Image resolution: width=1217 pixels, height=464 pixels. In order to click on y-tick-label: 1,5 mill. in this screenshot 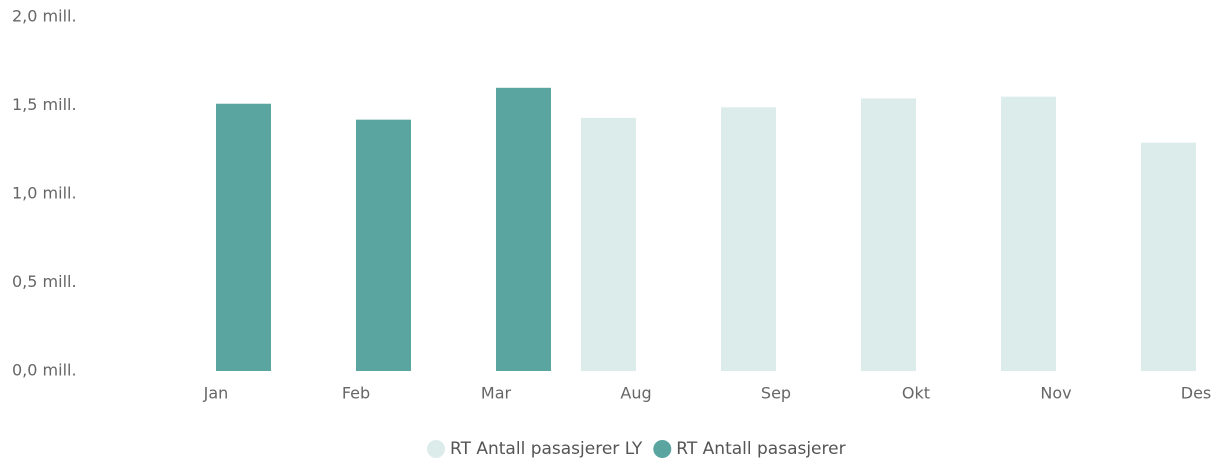, I will do `click(44, 104)`.